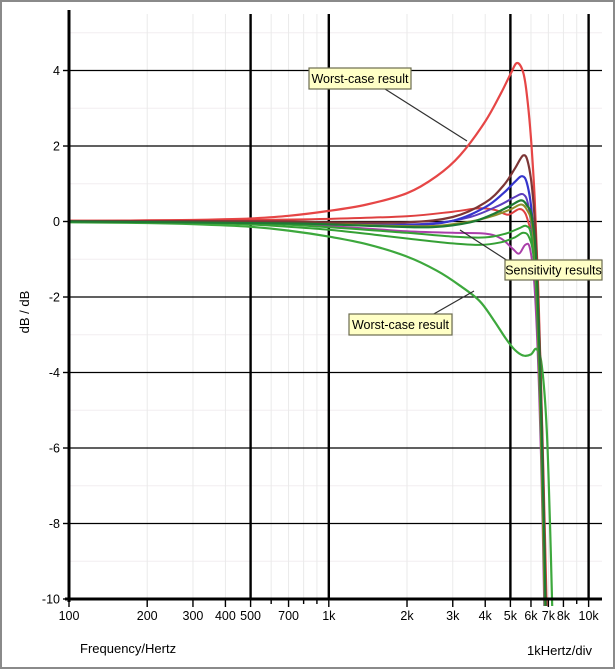  Describe the element at coordinates (55, 335) in the screenshot. I see `y-tick-labels: 4 2 0 -2 -4 -6 -8 -10` at that location.